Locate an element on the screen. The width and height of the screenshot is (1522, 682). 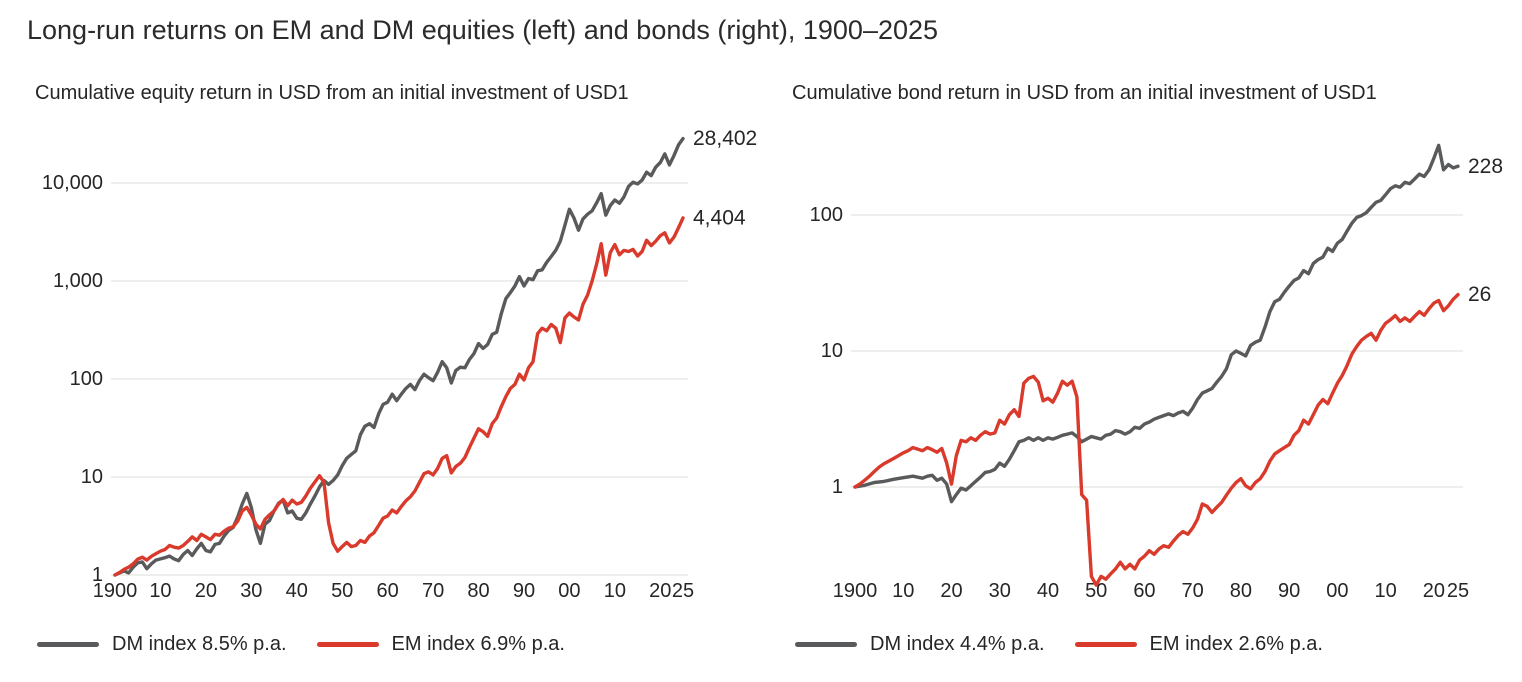
dm-bond-legend-label: DM index 4.4% p.a. is located at coordinates (957, 643).